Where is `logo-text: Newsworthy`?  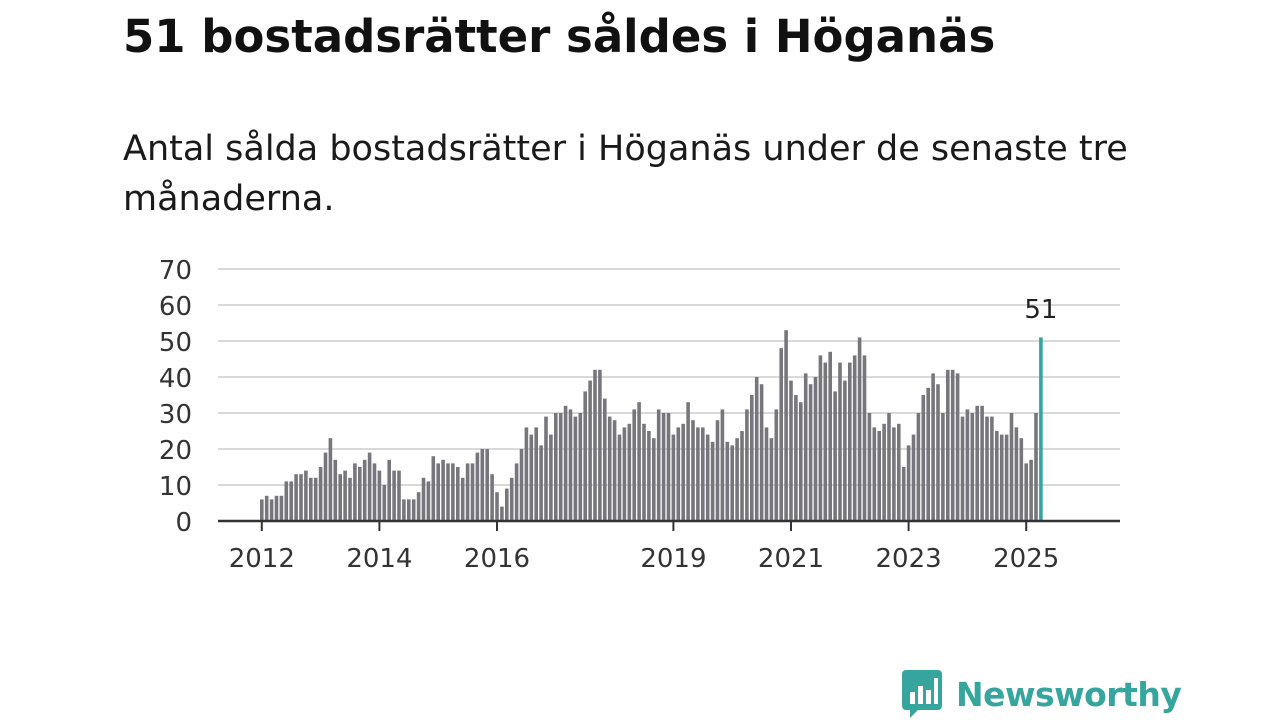 logo-text: Newsworthy is located at coordinates (1069, 694).